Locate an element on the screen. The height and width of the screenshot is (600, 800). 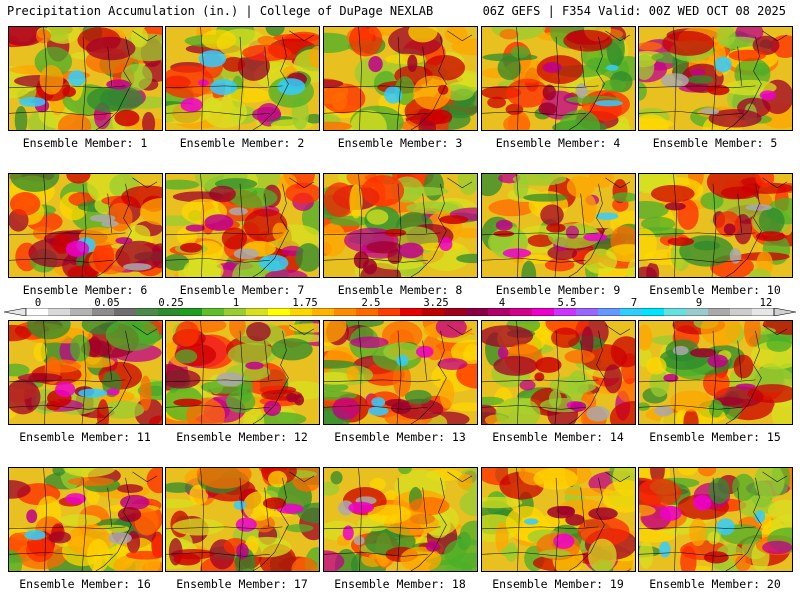
colorbar-tick-label: 0.05 is located at coordinates (107, 303).